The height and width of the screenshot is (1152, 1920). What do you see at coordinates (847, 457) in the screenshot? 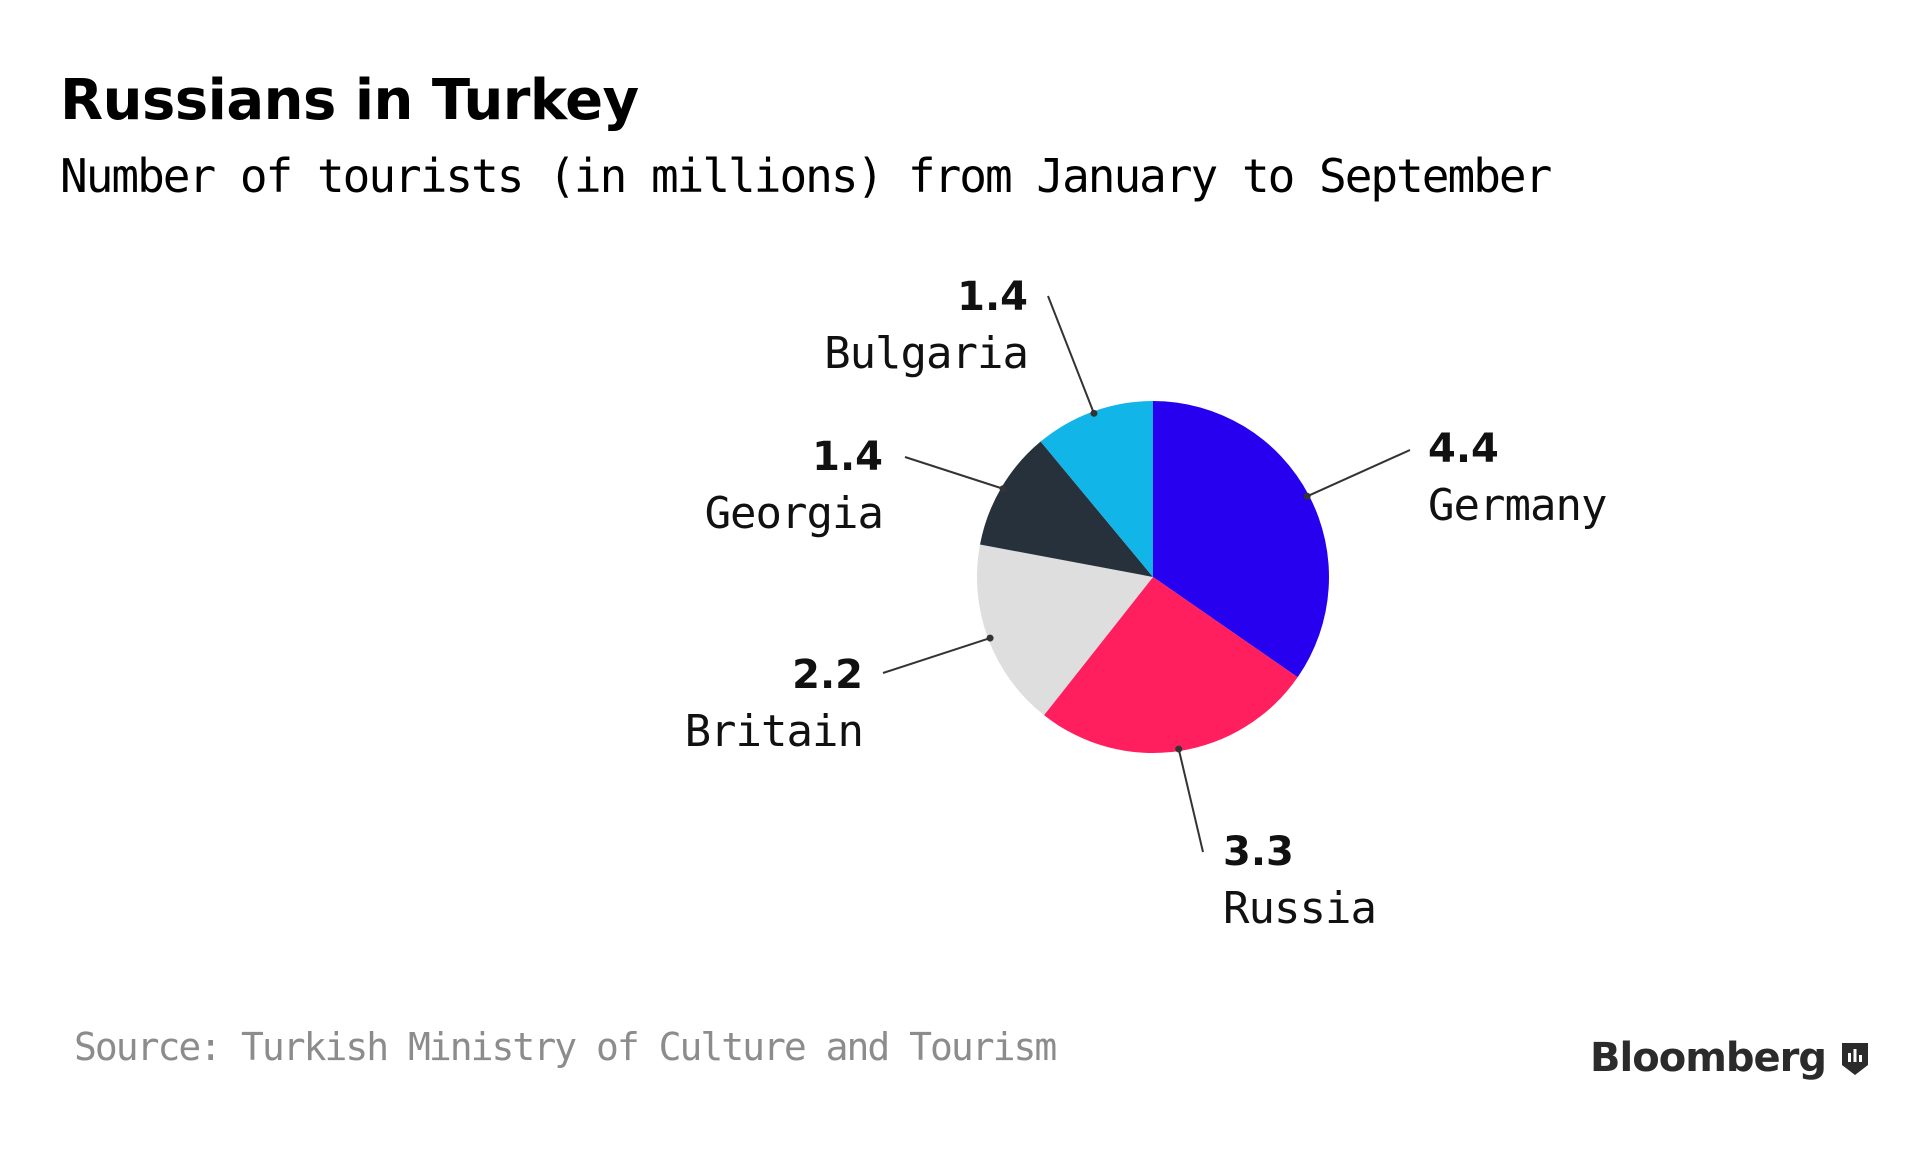
I see `data-label-value-georgia: 1.4` at bounding box center [847, 457].